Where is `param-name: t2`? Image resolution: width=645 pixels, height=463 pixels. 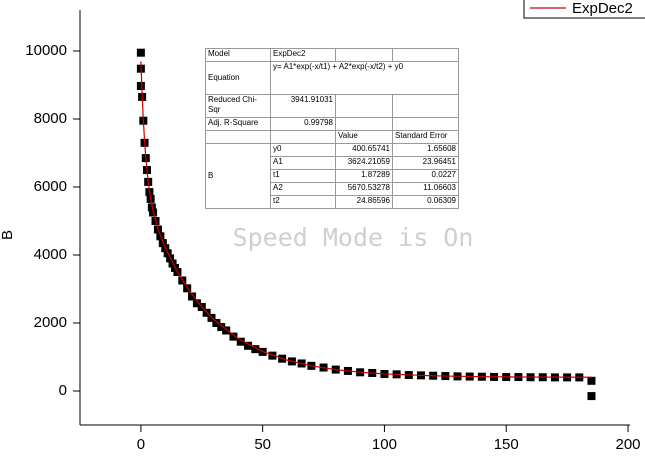 param-name: t2 is located at coordinates (303, 202).